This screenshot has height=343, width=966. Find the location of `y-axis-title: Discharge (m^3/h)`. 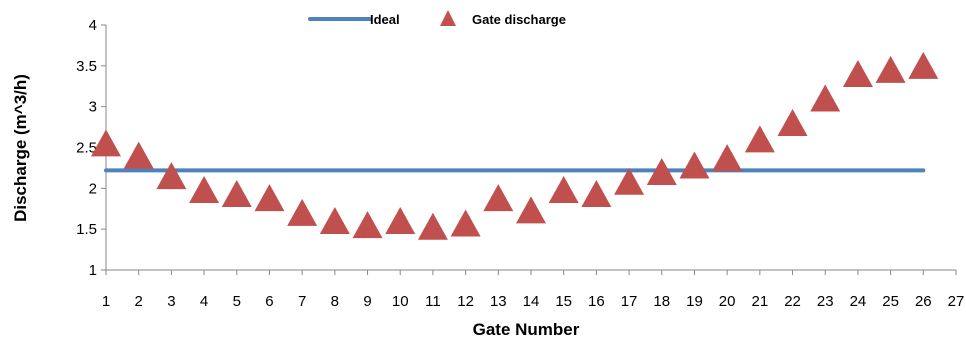

y-axis-title: Discharge (m^3/h) is located at coordinates (20, 148).